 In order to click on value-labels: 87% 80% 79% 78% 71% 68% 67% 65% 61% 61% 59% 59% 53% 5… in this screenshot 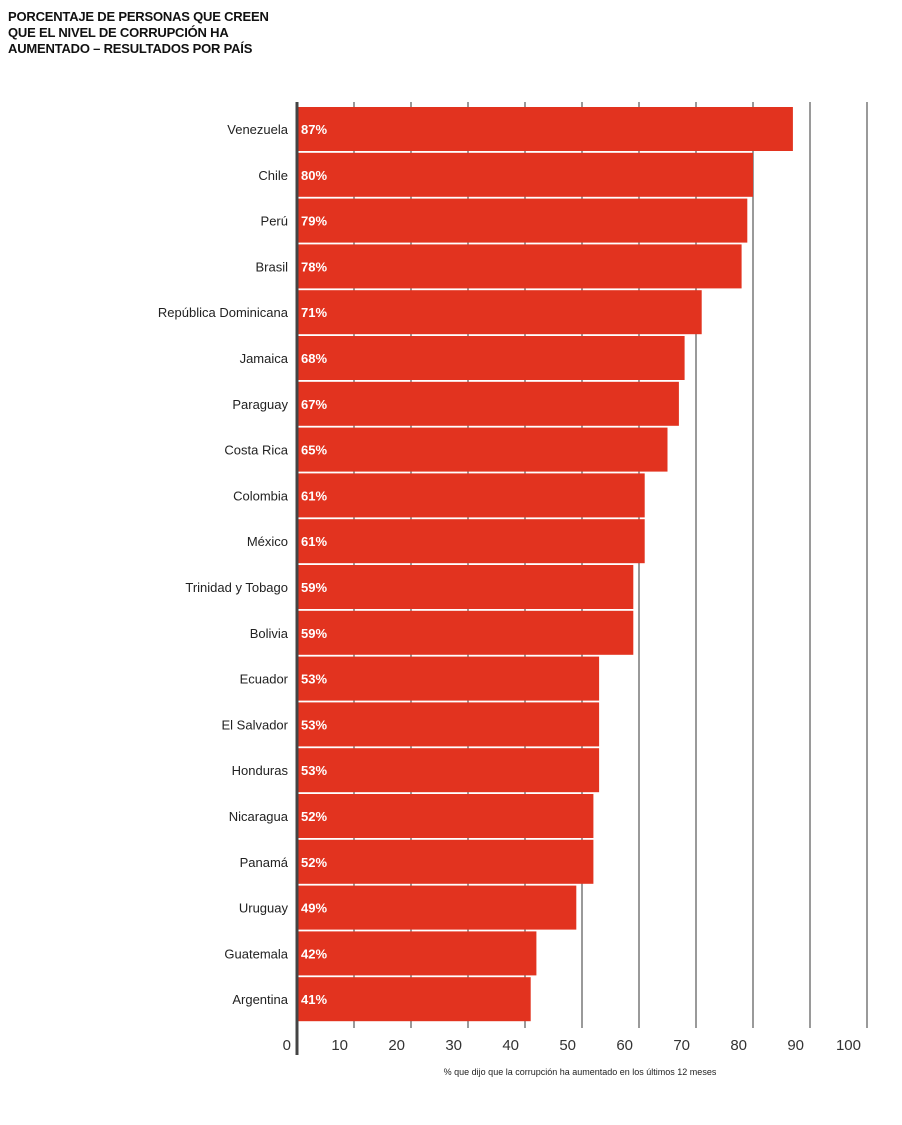, I will do `click(314, 564)`.